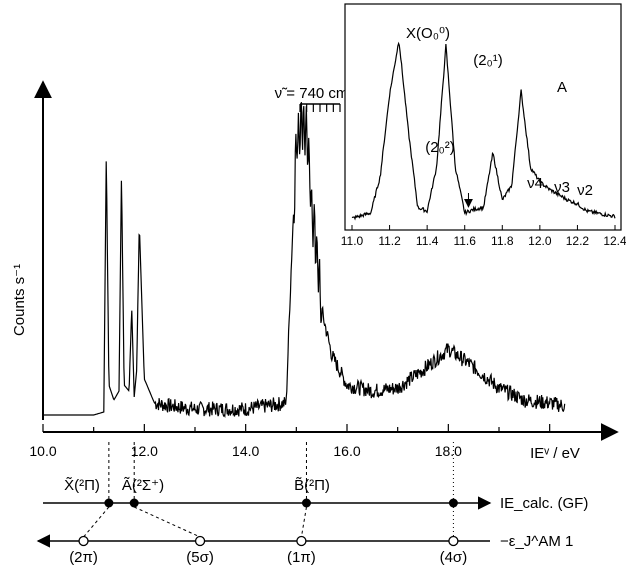 The width and height of the screenshot is (626, 566). Describe the element at coordinates (540, 241) in the screenshot. I see `inset-tick-label: 12.0` at that location.